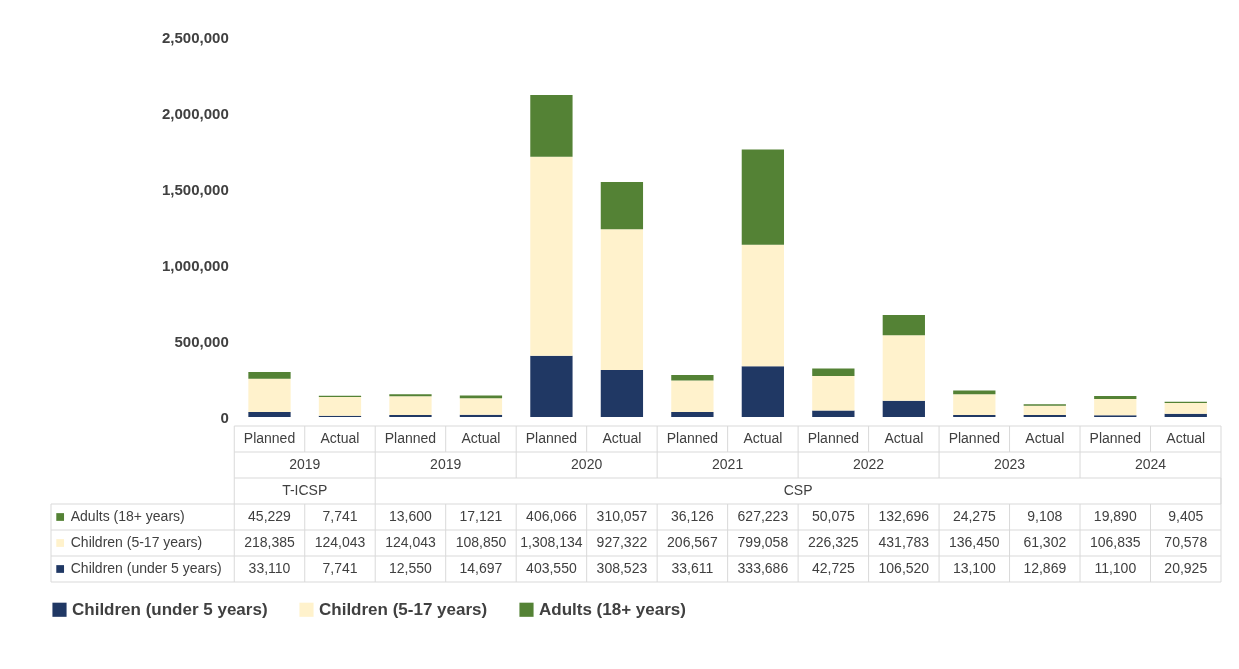 The image size is (1239, 669). What do you see at coordinates (1186, 516) in the screenshot?
I see `data-label: 9,405` at bounding box center [1186, 516].